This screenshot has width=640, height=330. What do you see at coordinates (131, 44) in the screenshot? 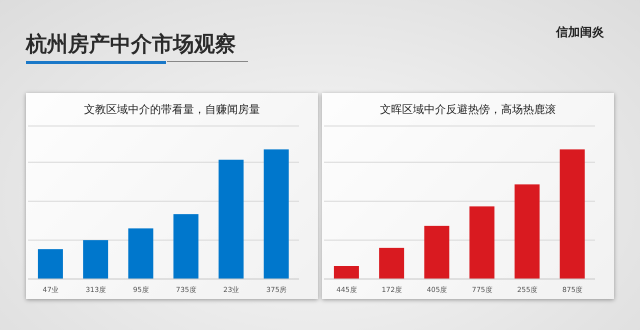
I see `text: 杭州房产中介市场观察` at bounding box center [131, 44].